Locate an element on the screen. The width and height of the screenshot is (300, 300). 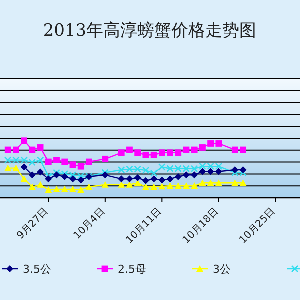
x-tick-label: 10月4日 is located at coordinates (90, 224).